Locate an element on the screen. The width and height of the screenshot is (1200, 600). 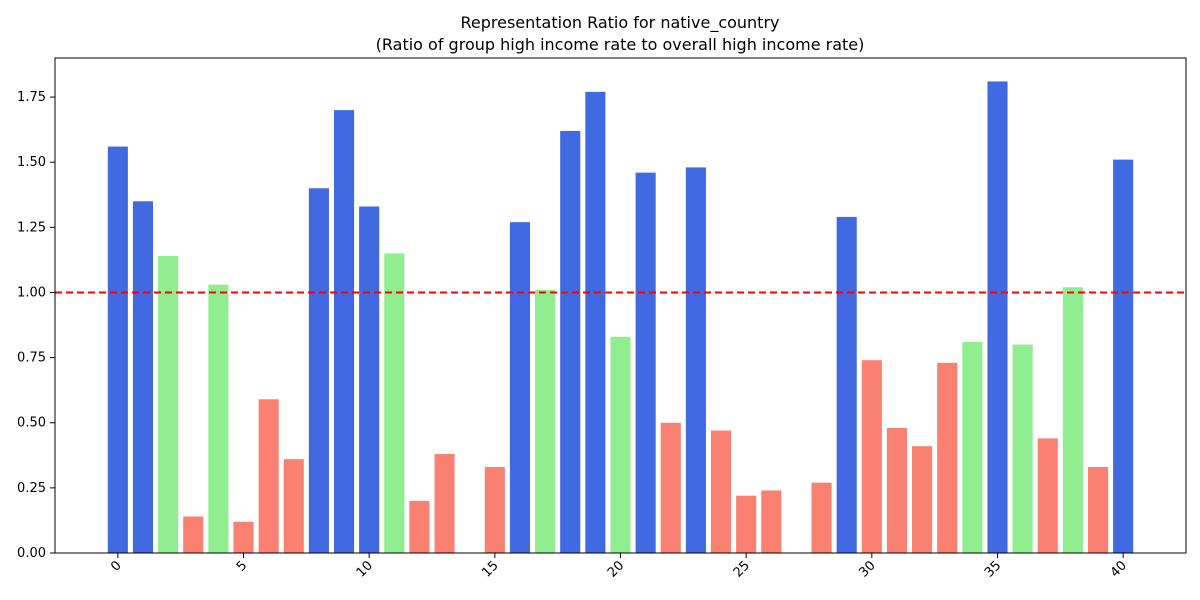
x-tick-label: 35 is located at coordinates (993, 569).